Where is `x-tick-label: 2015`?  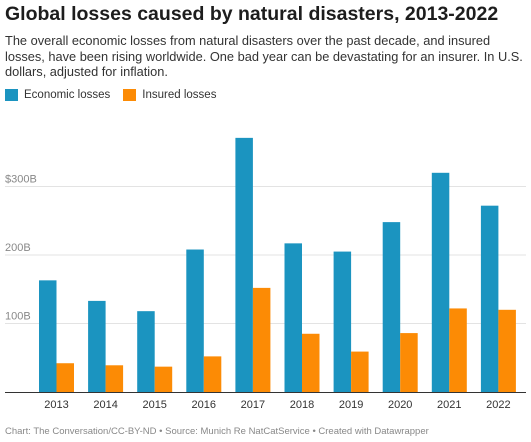 x-tick-label: 2015 is located at coordinates (154, 405).